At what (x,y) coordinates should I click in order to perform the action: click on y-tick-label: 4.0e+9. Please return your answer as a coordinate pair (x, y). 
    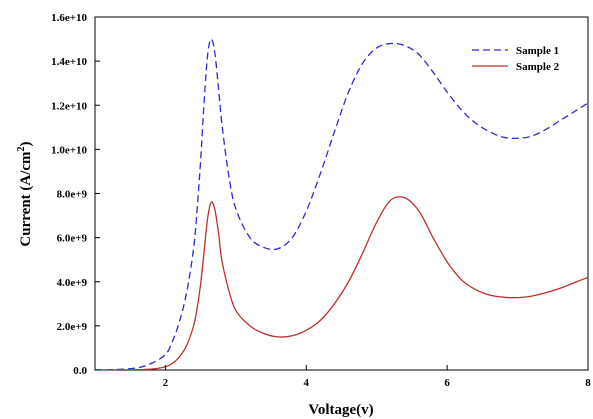
    Looking at the image, I should click on (72, 283).